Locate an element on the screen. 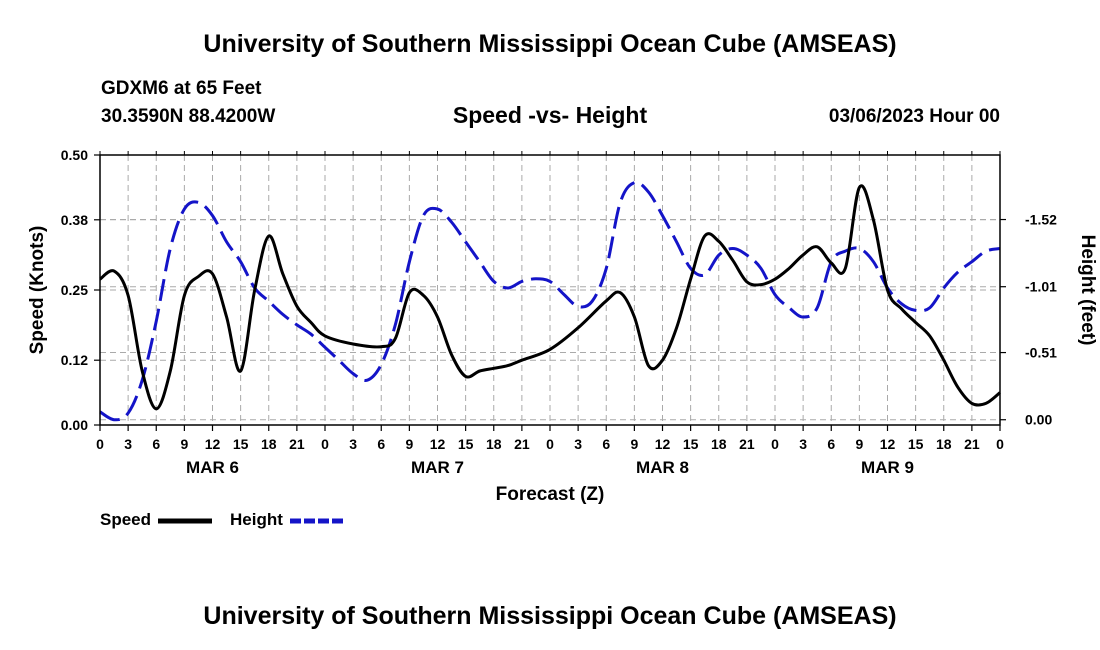 The image size is (1100, 650). legend-height-label: Height is located at coordinates (256, 519).